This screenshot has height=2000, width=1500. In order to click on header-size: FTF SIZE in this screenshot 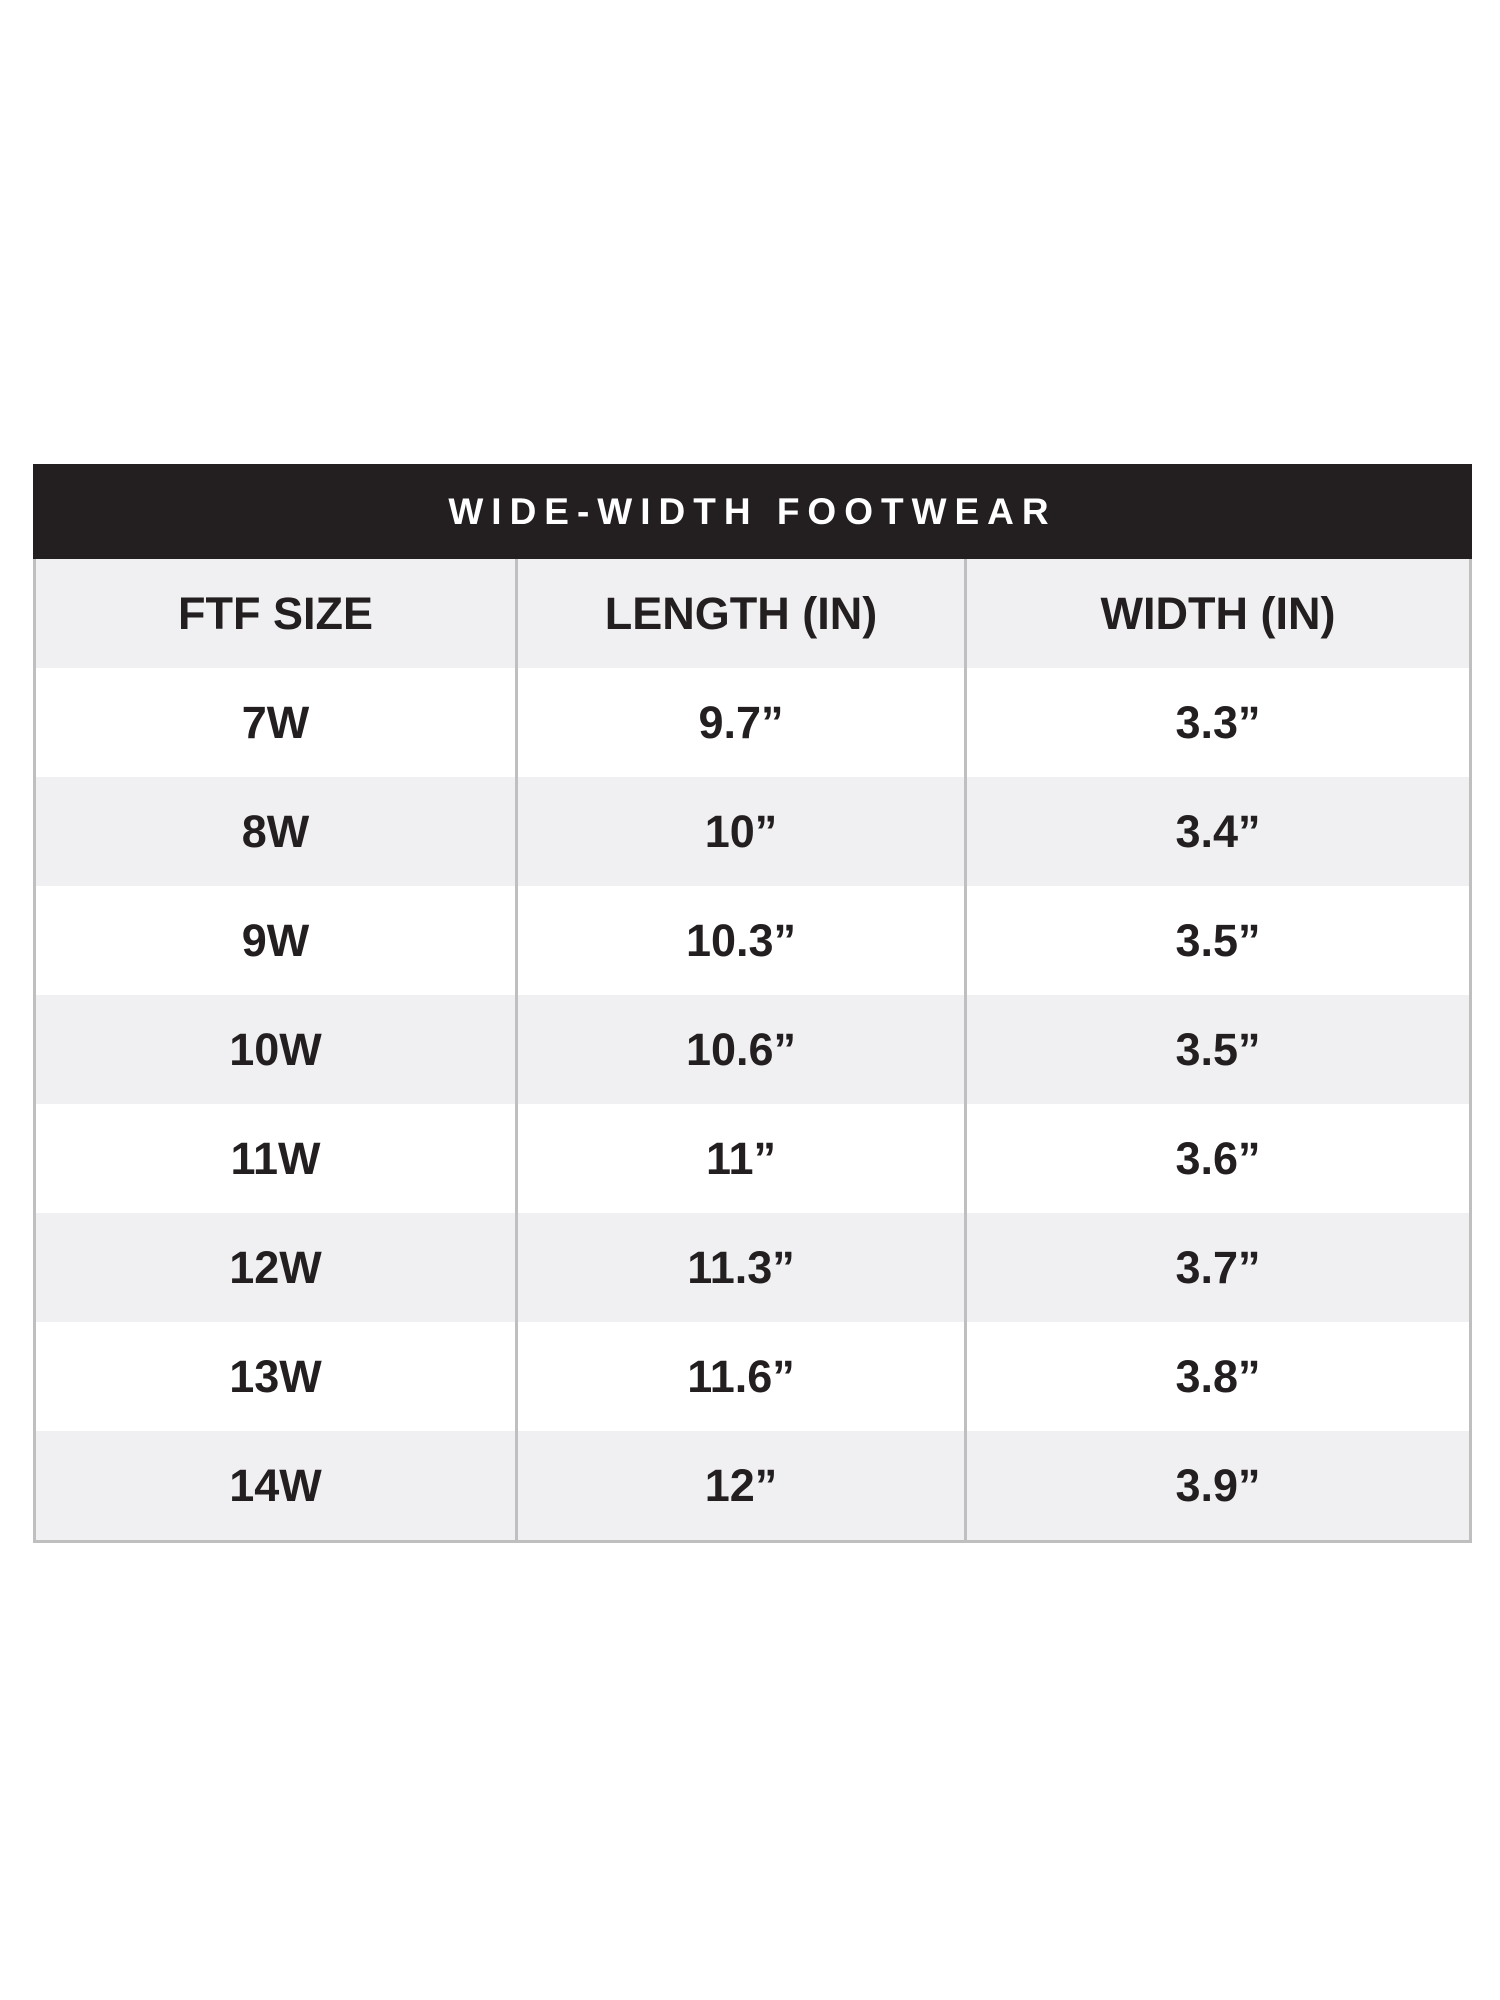, I will do `click(277, 613)`.